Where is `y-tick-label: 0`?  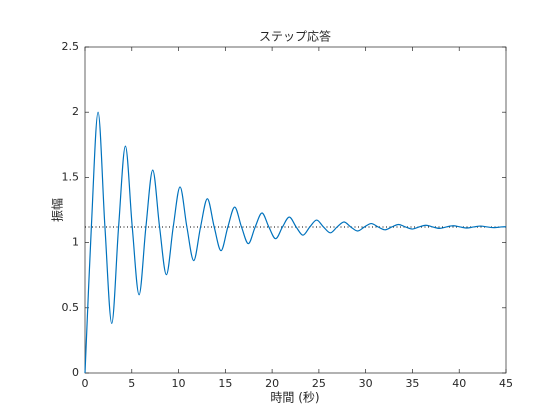 y-tick-label: 0 is located at coordinates (75, 372).